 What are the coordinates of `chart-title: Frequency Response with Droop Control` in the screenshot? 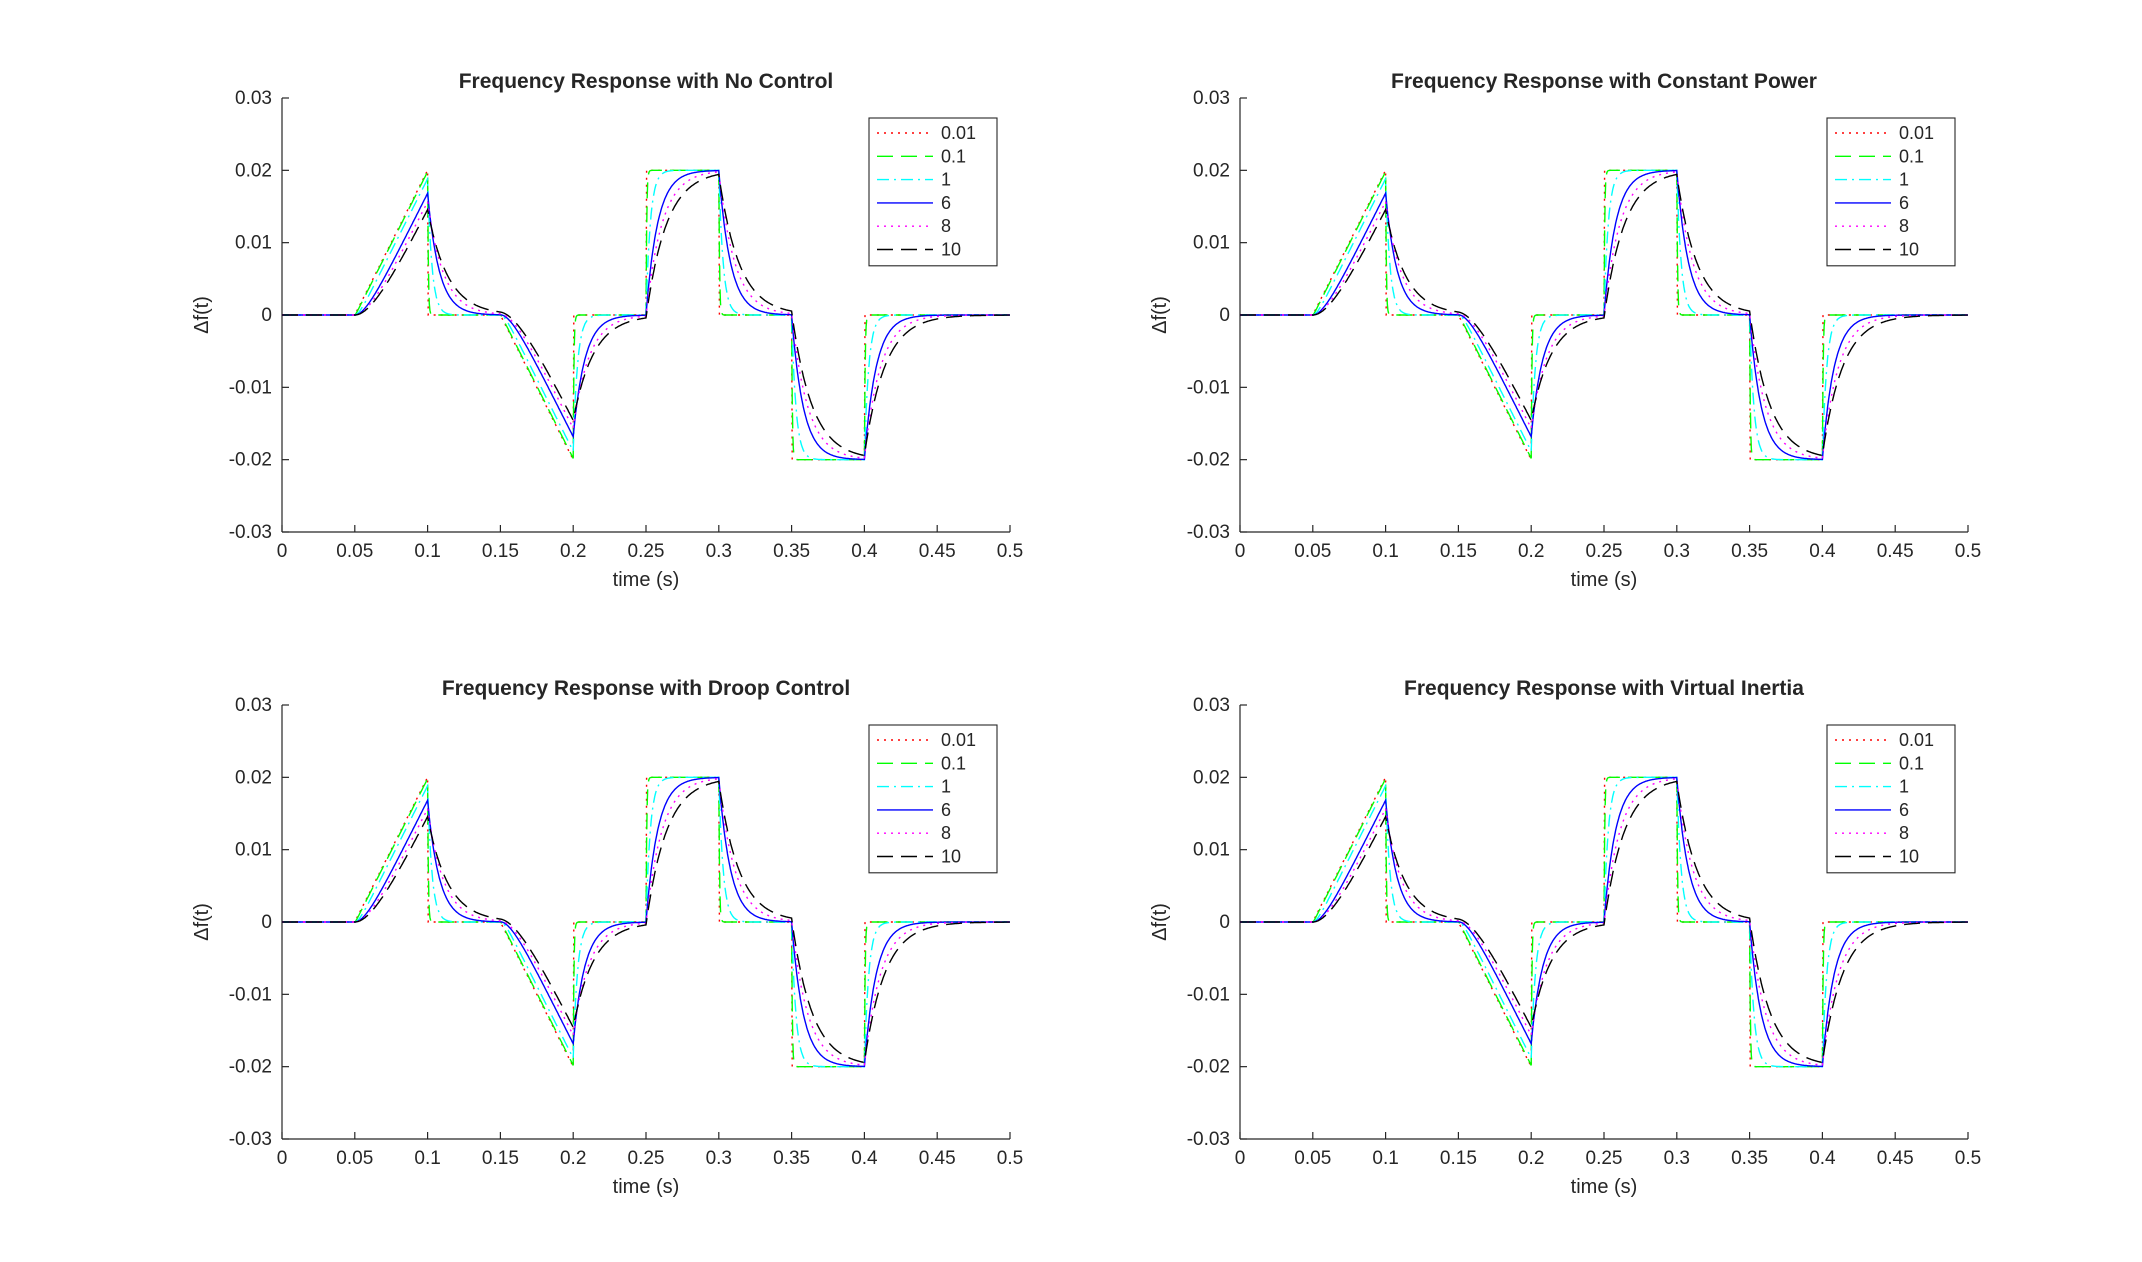 It's located at (646, 688).